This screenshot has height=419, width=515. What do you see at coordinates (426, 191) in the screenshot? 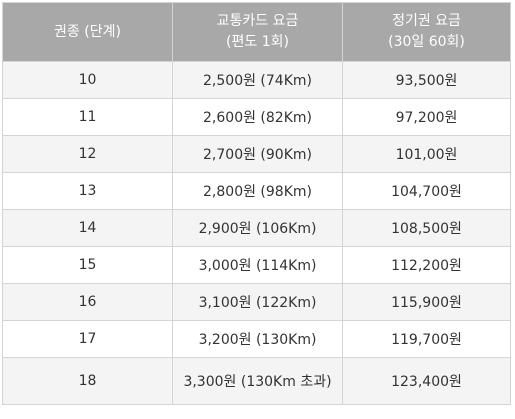
I see `cell-pass-fare: 104,700원` at bounding box center [426, 191].